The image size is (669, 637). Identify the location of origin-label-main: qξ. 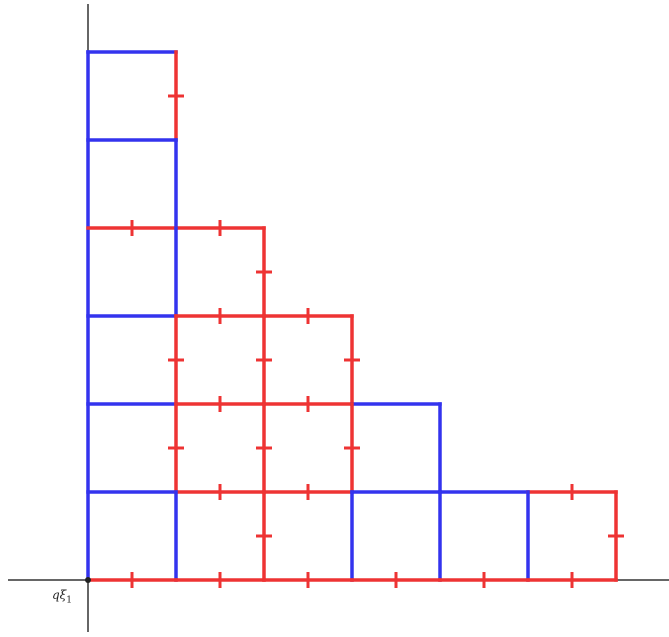
(59, 595).